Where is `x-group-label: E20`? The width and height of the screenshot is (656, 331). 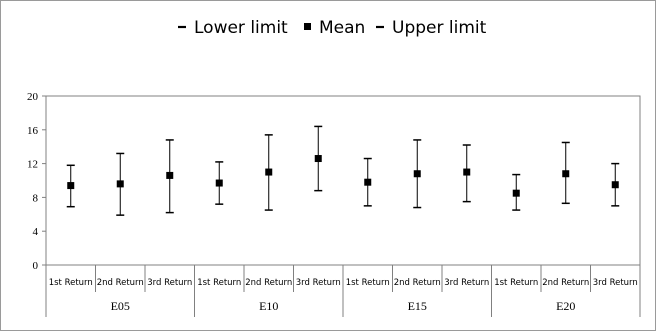
x-group-label: E20 is located at coordinates (565, 306).